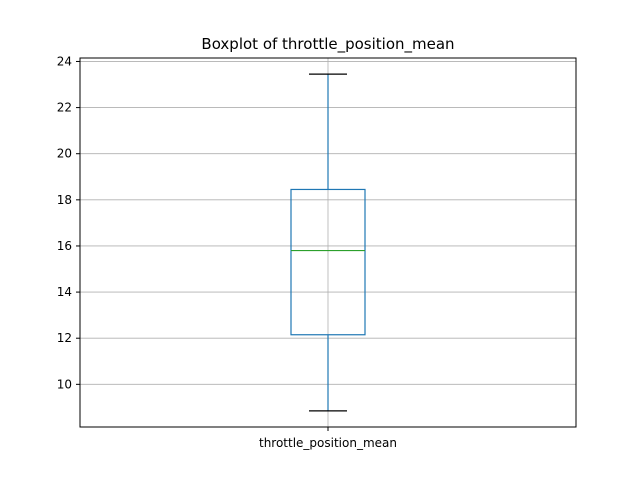 Image resolution: width=640 pixels, height=480 pixels. I want to click on y-tick-label: 24, so click(64, 61).